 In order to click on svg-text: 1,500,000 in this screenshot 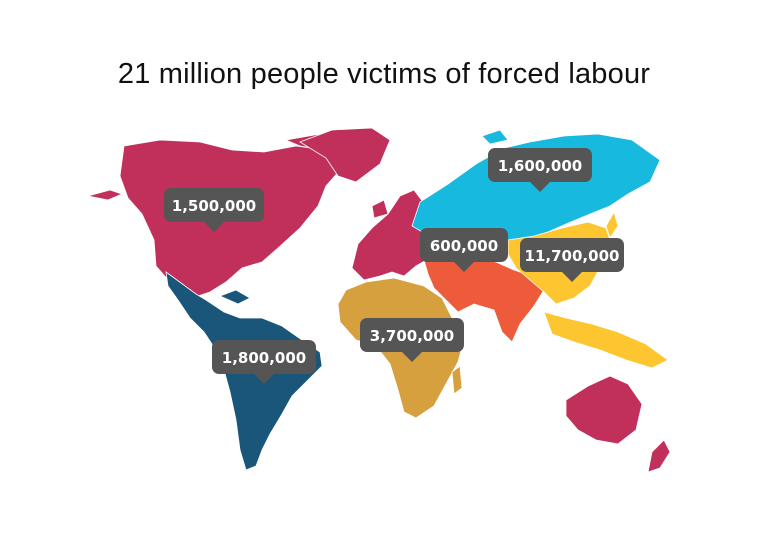, I will do `click(214, 206)`.